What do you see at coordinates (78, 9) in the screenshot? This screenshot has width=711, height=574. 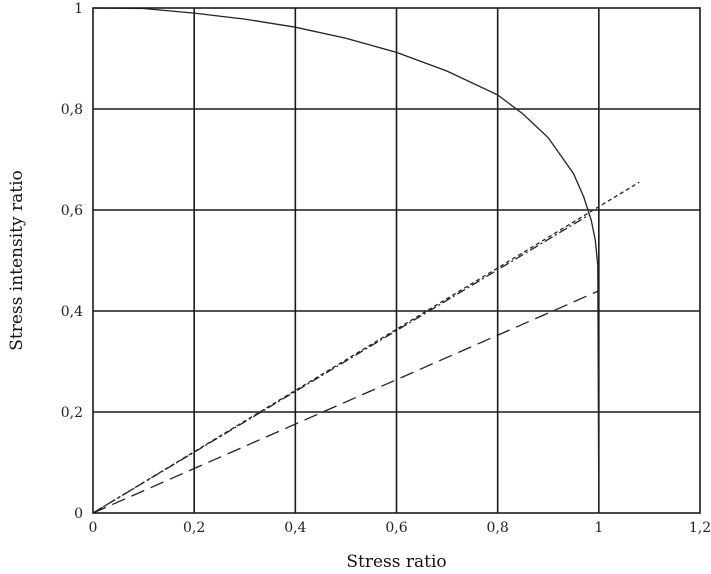 I see `y-tick-label: 1` at bounding box center [78, 9].